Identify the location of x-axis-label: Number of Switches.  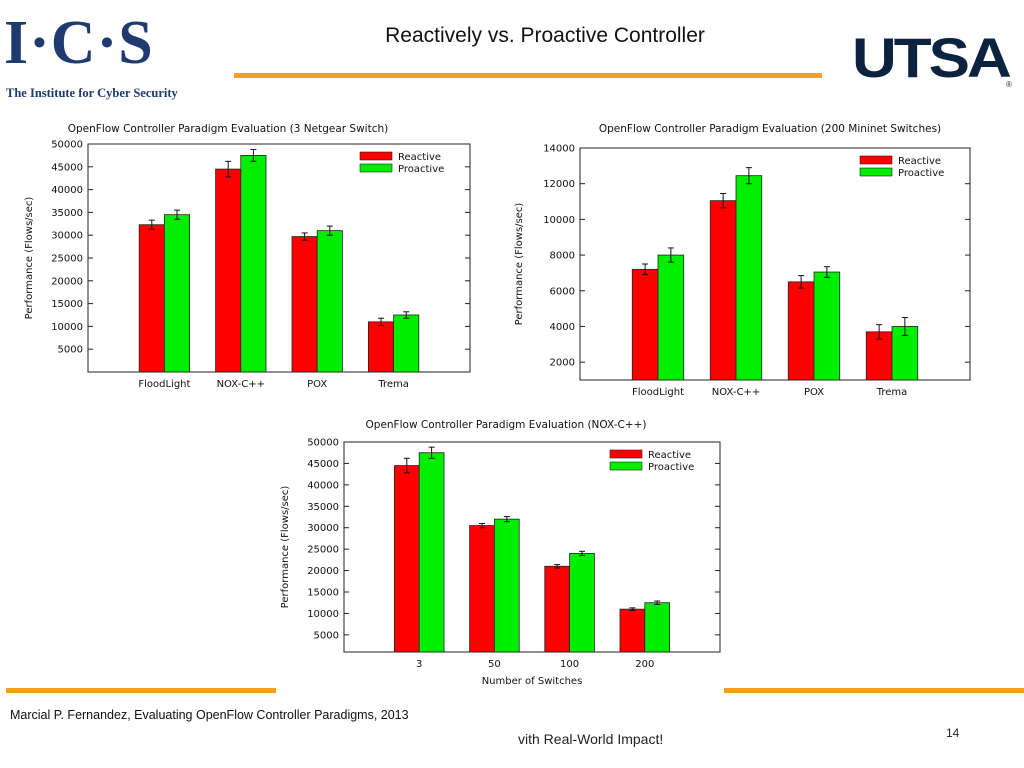
(532, 681).